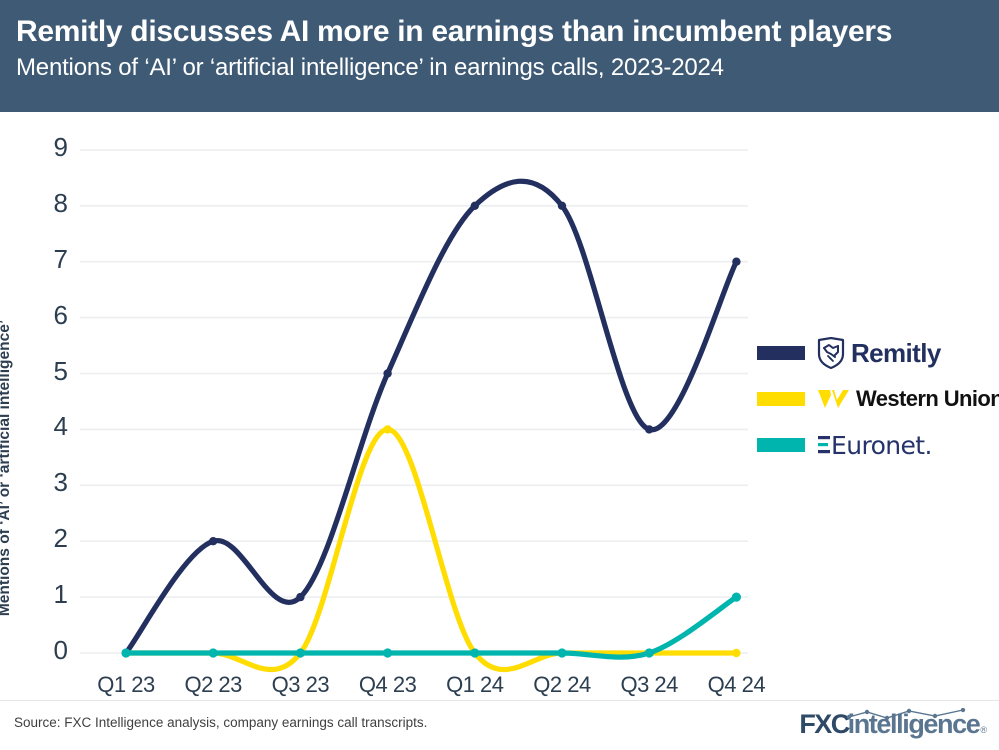  I want to click on legend-item-remitly: Remitly, so click(877, 353).